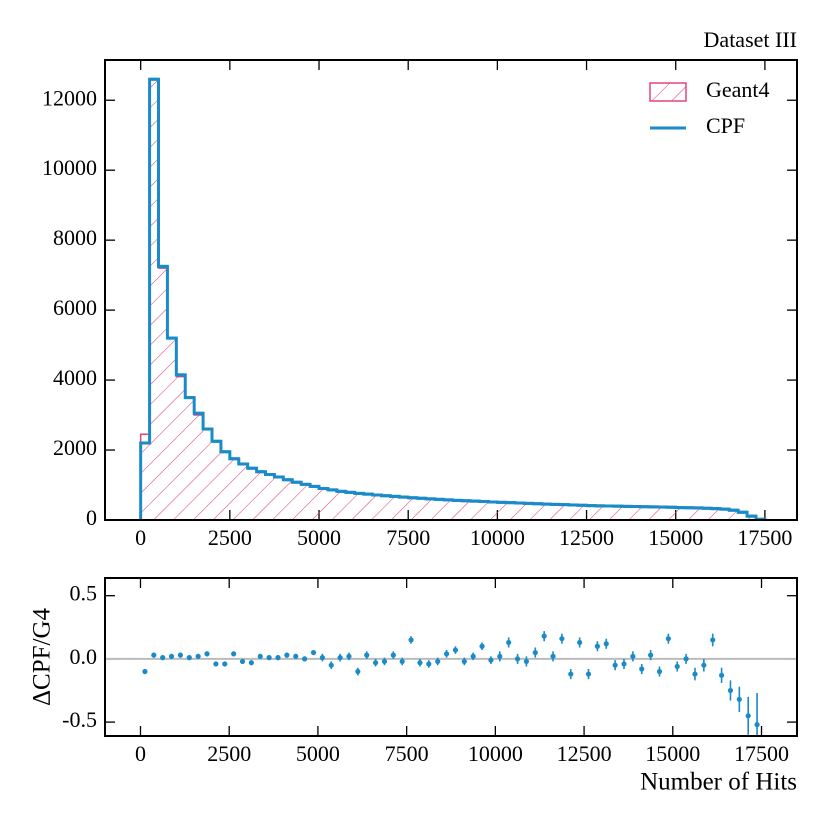 The width and height of the screenshot is (830, 830). I want to click on y-tick-label: 10000, so click(69, 167).